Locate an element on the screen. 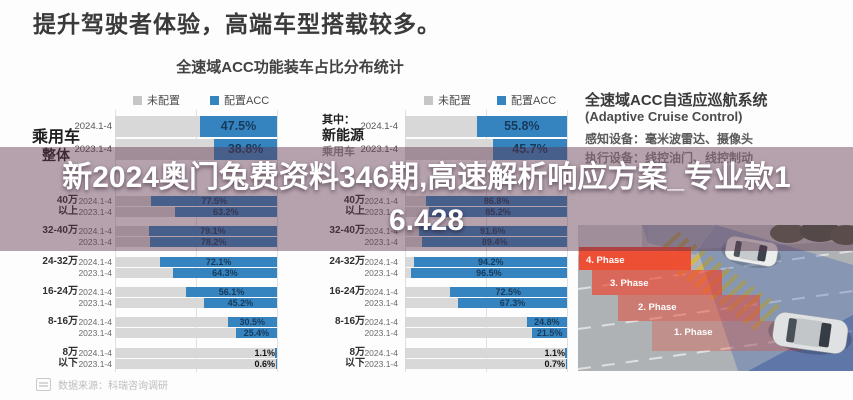  right-chart-group-label-line1: 其中： is located at coordinates (338, 120).